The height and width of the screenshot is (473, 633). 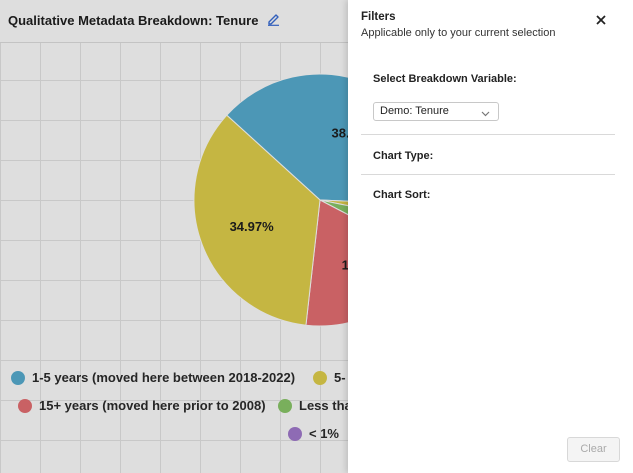 I want to click on breakdown-variable-label: Select Breakdown Variable:, so click(x=445, y=79).